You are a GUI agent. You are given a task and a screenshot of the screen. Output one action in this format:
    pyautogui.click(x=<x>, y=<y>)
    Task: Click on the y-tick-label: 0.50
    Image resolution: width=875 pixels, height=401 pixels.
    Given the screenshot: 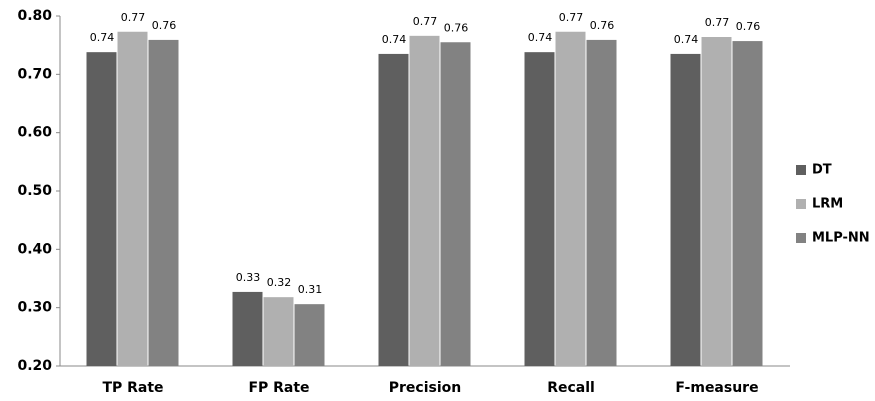 What is the action you would take?
    pyautogui.click(x=34, y=191)
    